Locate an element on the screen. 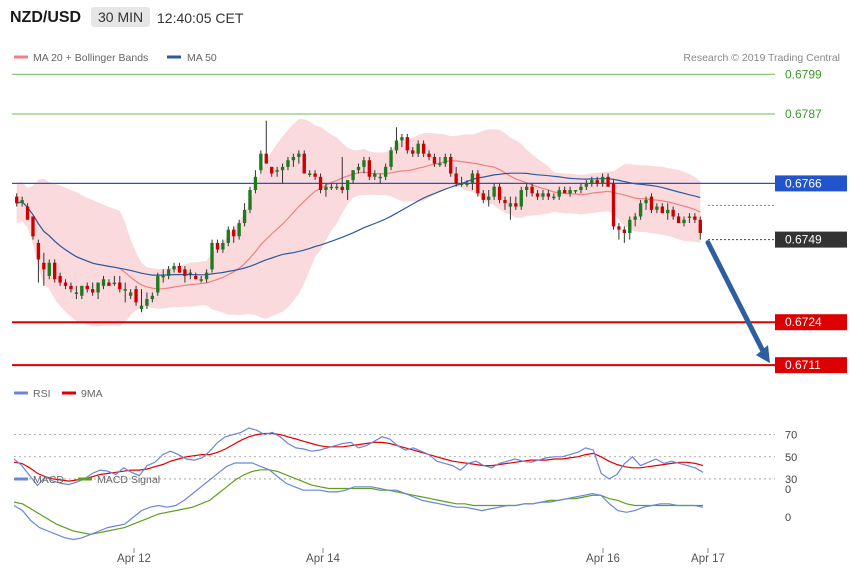 The height and width of the screenshot is (576, 850). legend-rsi-label: RSI is located at coordinates (42, 394).